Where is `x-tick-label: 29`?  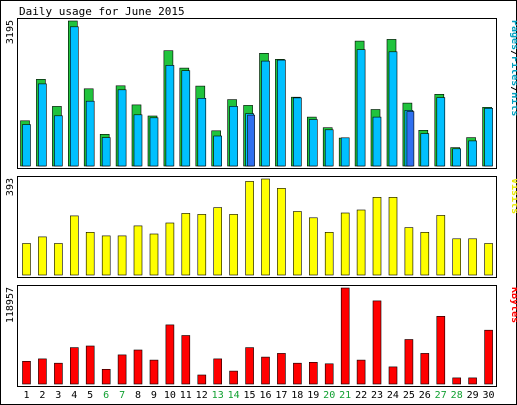 x-tick-label: 29 is located at coordinates (473, 395).